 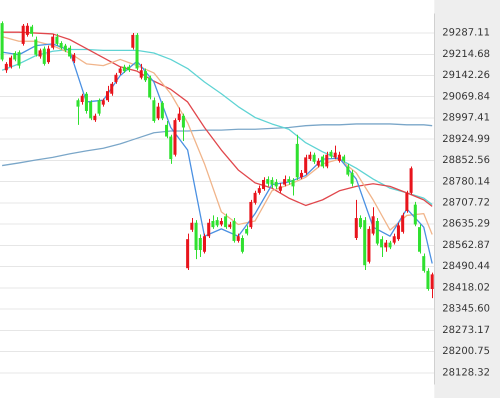 I want to click on y-tick-label: 28635.29, so click(x=466, y=224).